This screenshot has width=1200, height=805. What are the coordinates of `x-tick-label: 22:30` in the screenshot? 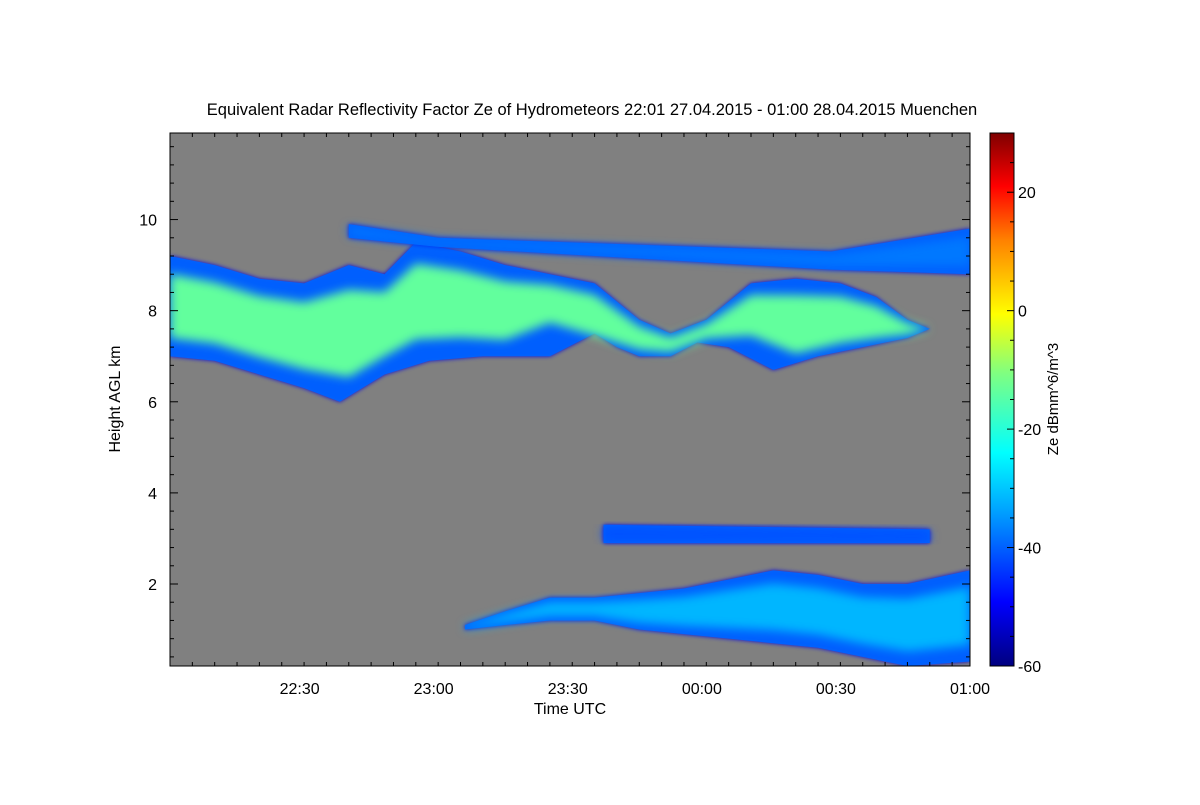 It's located at (300, 689).